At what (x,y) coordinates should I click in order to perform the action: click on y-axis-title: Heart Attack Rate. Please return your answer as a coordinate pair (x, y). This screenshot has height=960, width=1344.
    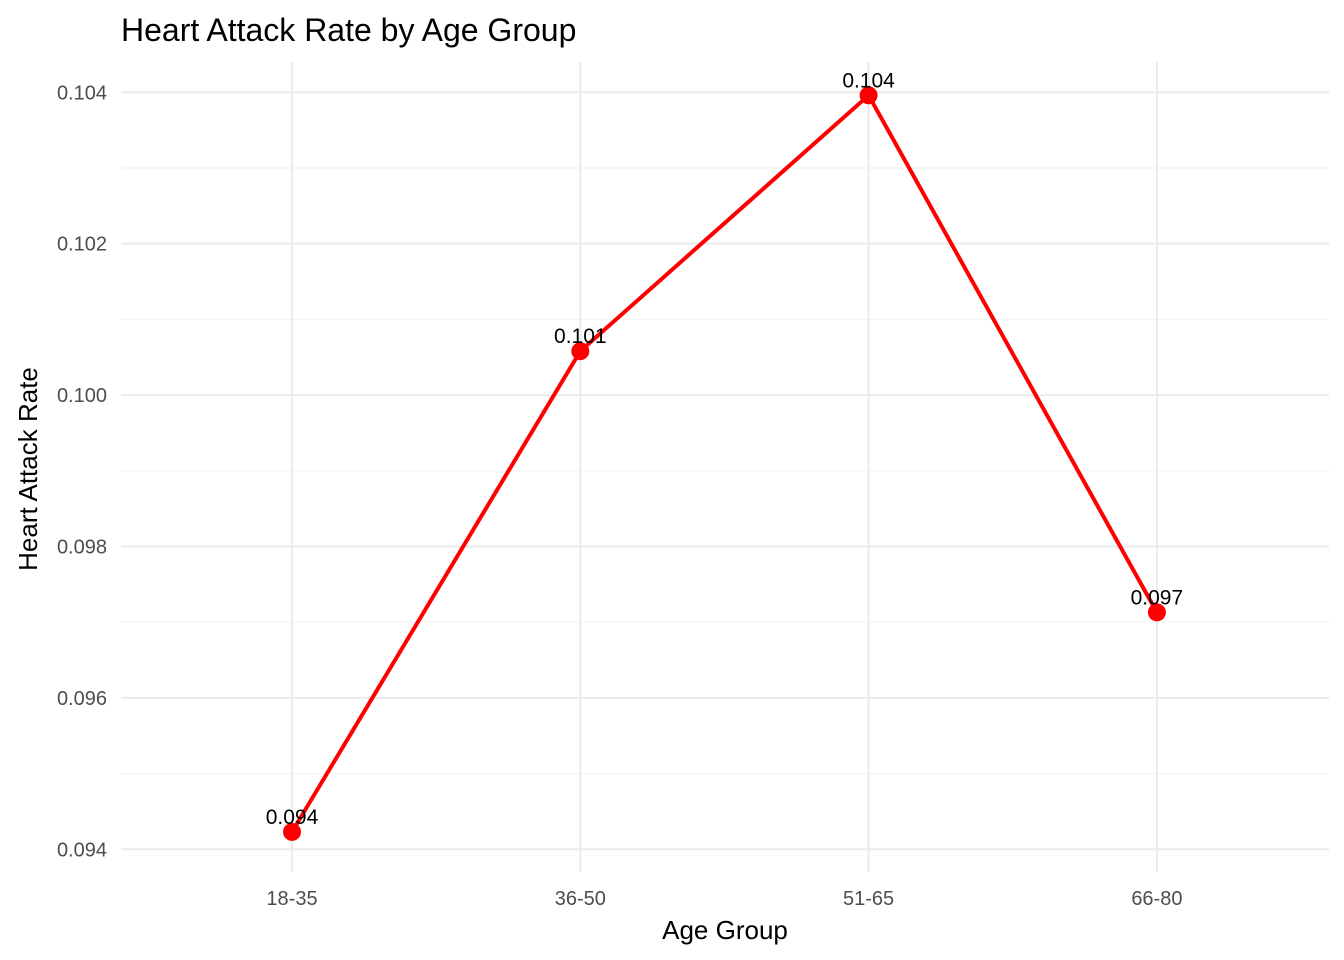
    Looking at the image, I should click on (28, 469).